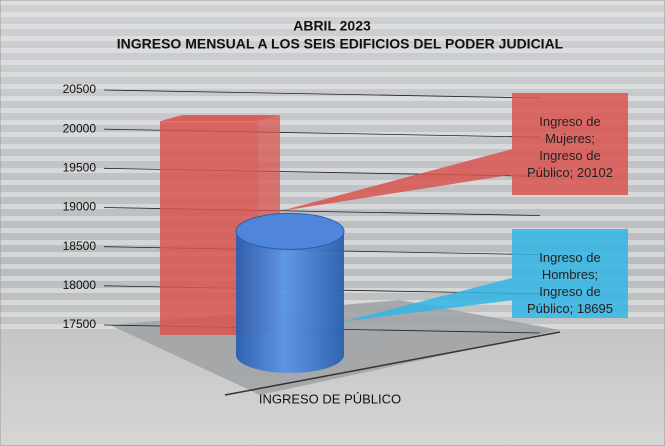 This screenshot has height=446, width=665. I want to click on y-tick-label: 17500, so click(80, 324).